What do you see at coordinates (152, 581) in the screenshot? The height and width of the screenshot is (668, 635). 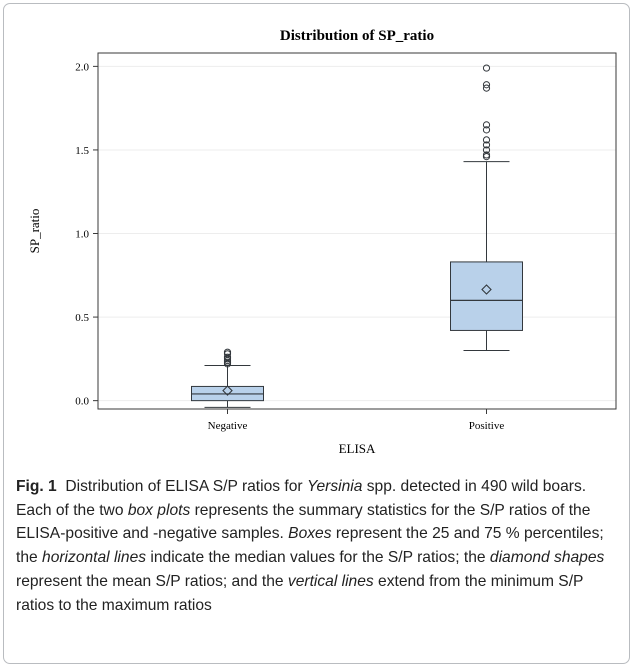 I see `caption-text: represent the mean S/P ratios; and the` at bounding box center [152, 581].